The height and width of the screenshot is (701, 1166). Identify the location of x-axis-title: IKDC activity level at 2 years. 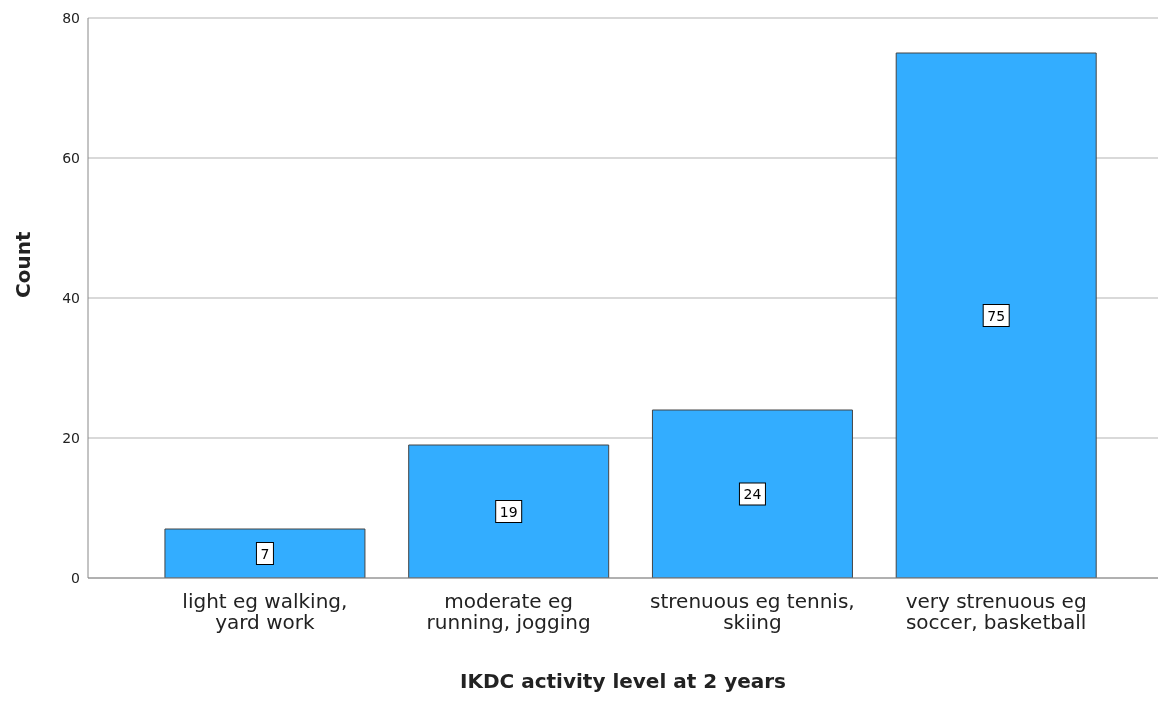
(623, 681).